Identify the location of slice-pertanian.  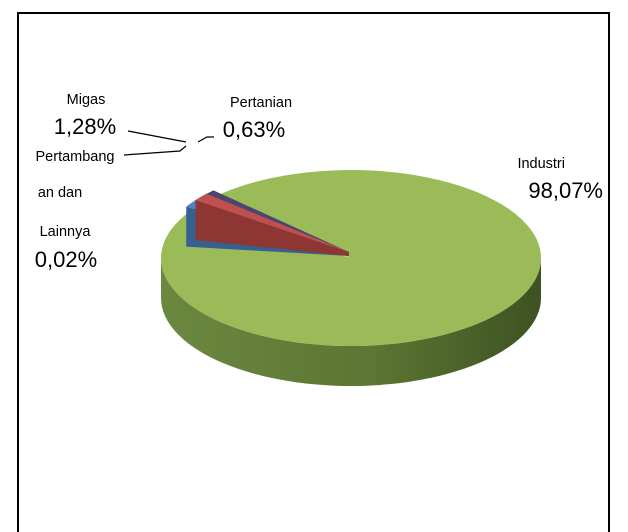
(272, 222).